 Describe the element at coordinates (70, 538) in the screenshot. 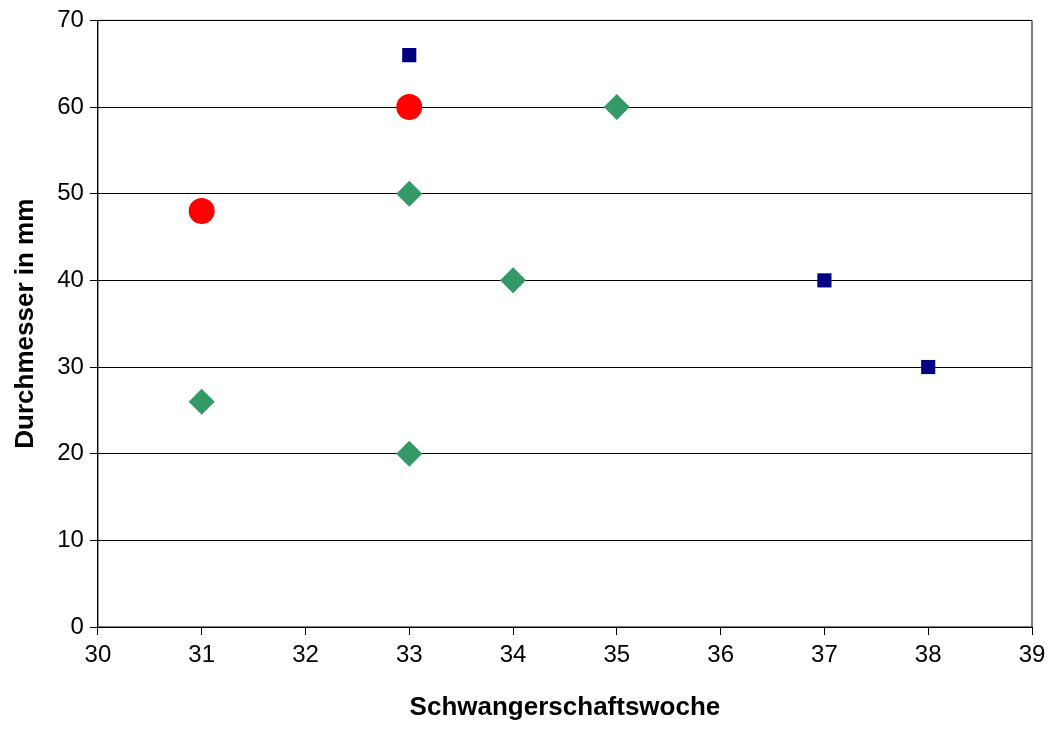

I see `y-tick-label: 10` at that location.